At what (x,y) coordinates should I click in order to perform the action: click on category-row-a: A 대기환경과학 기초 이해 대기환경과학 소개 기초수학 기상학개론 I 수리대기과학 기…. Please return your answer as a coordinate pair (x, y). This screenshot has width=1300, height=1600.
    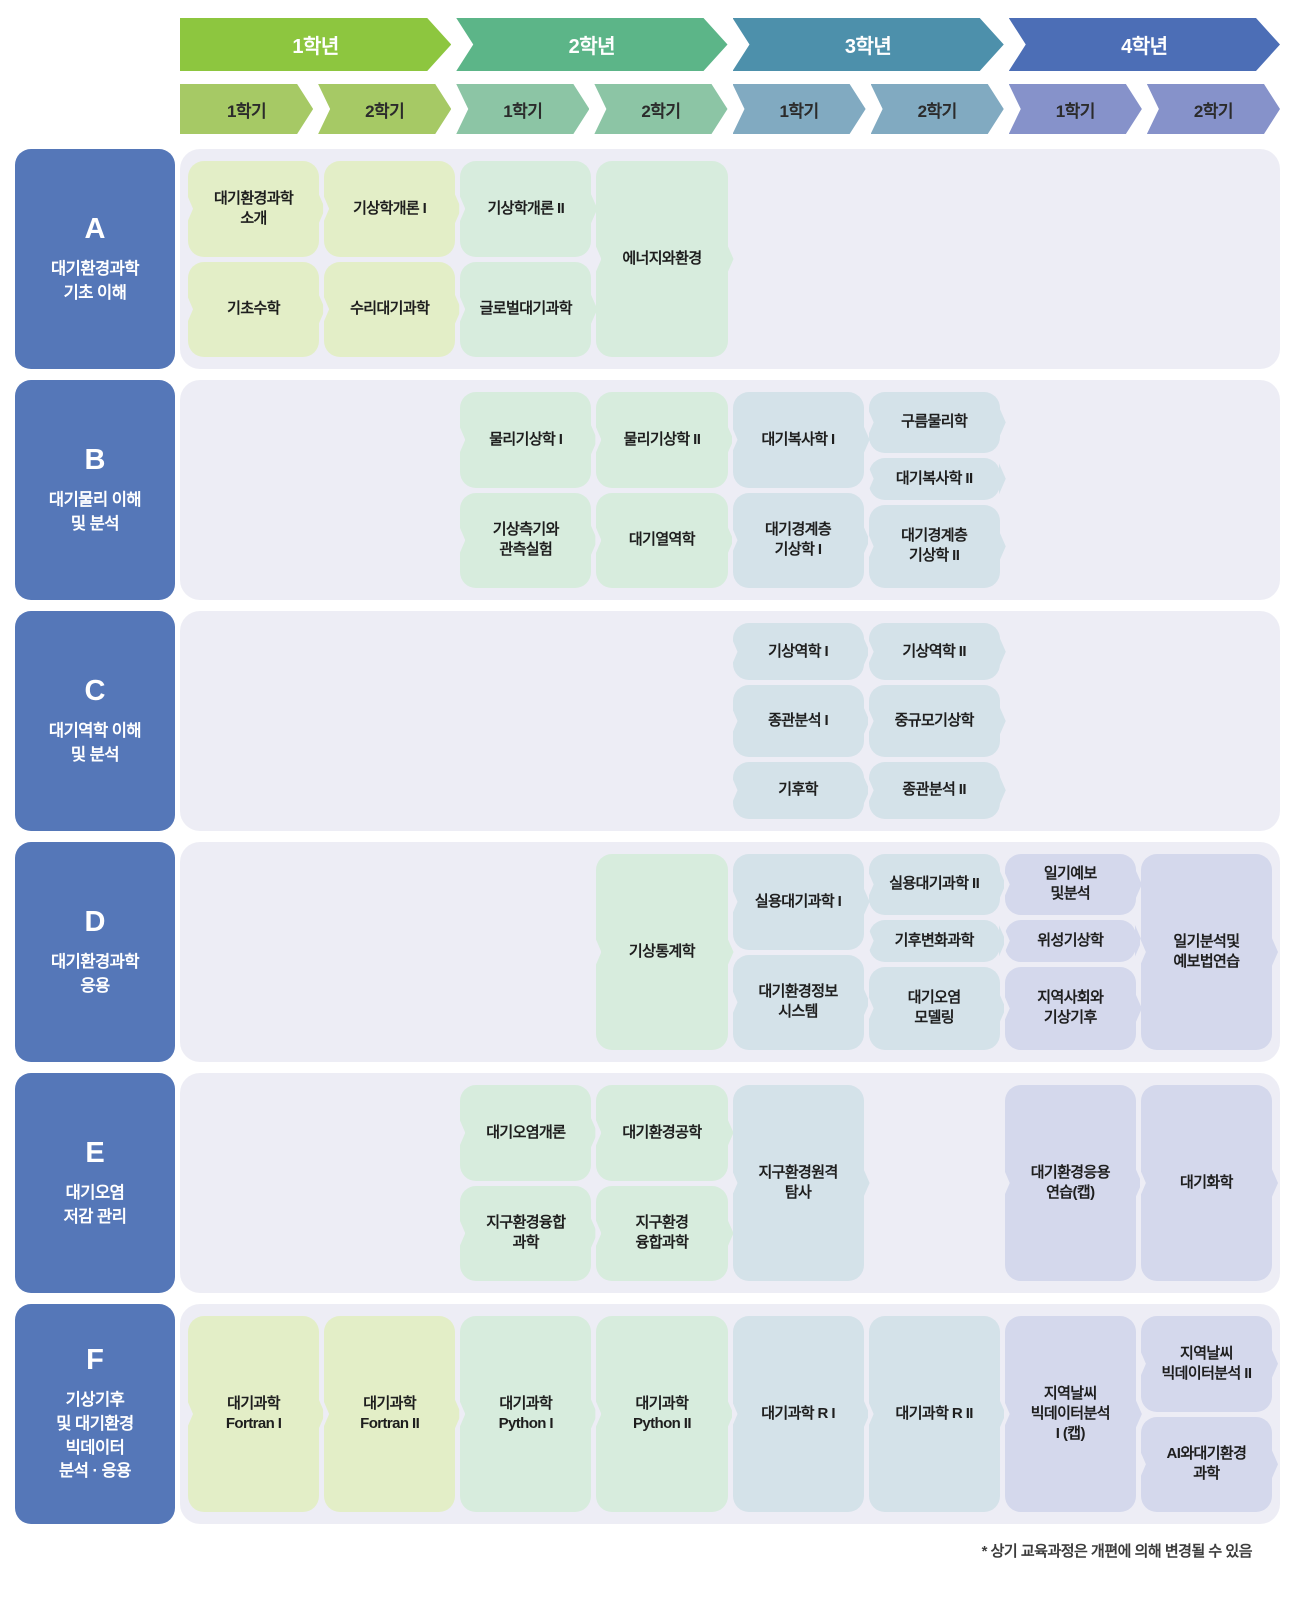
    Looking at the image, I should click on (647, 259).